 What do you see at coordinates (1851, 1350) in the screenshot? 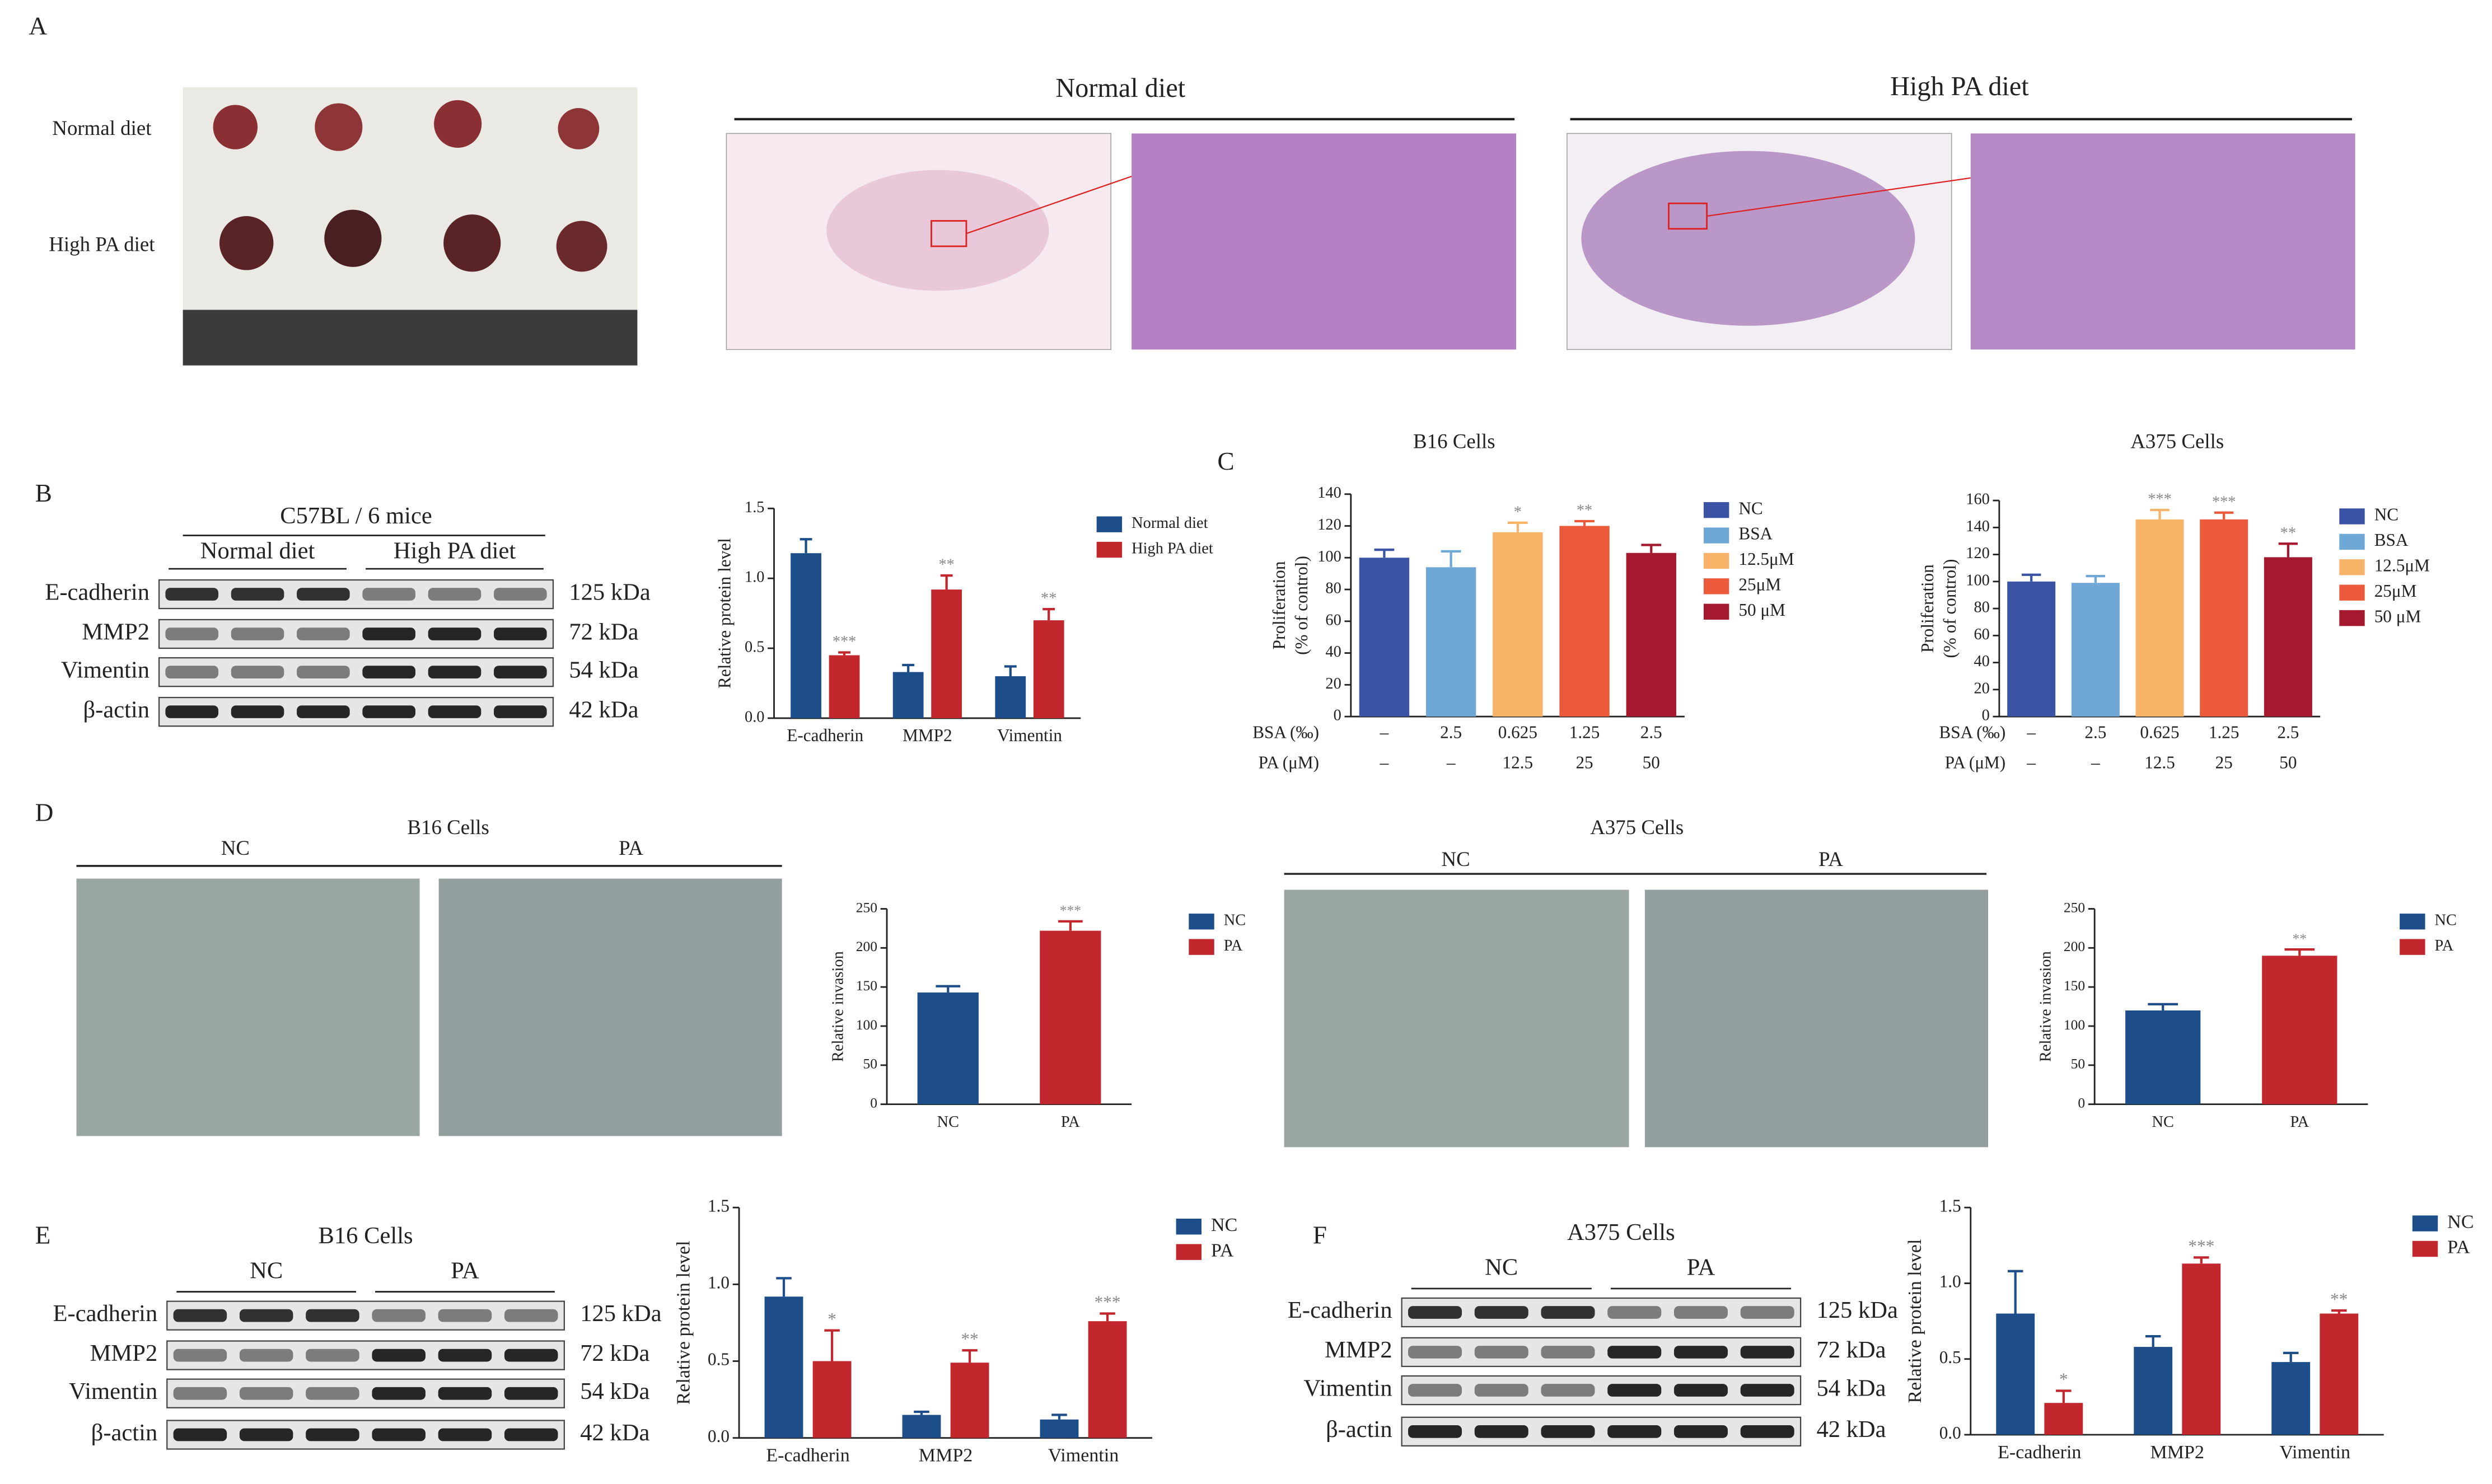
I see `size-label: 72 kDa` at bounding box center [1851, 1350].